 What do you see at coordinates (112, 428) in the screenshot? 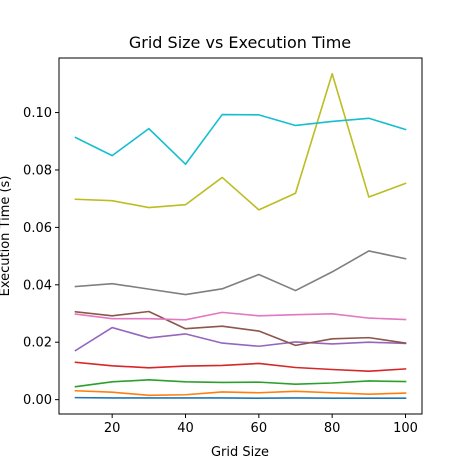
I see `x-tick-label: 20` at bounding box center [112, 428].